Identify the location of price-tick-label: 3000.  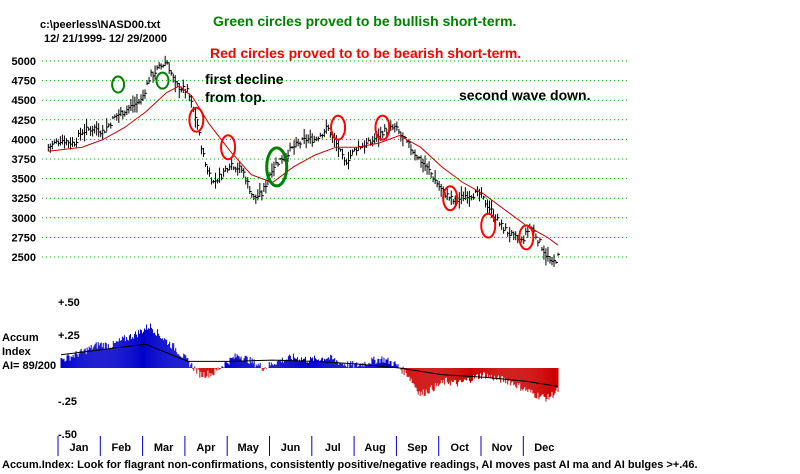
(24, 219).